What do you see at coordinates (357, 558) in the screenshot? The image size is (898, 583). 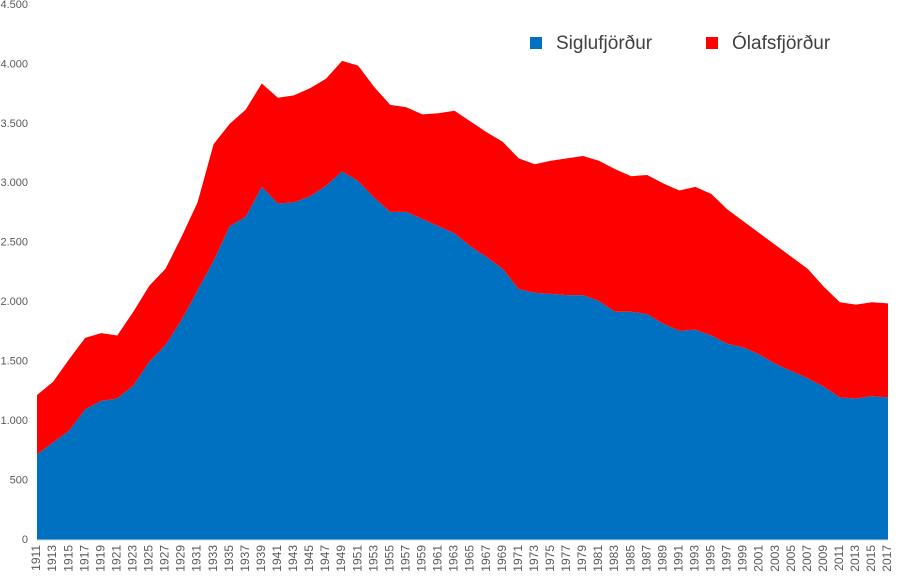 I see `x-tick-label: 1951` at bounding box center [357, 558].